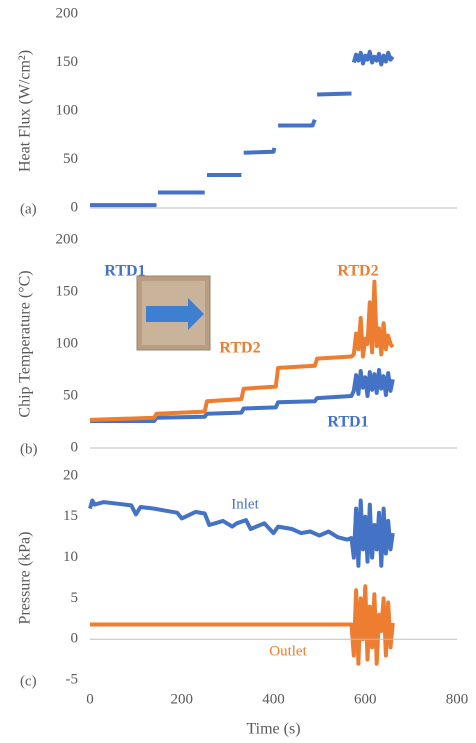 This screenshot has height=743, width=476. What do you see at coordinates (25, 343) in the screenshot?
I see `y-axis-title: Chip Temperature (°C)` at bounding box center [25, 343].